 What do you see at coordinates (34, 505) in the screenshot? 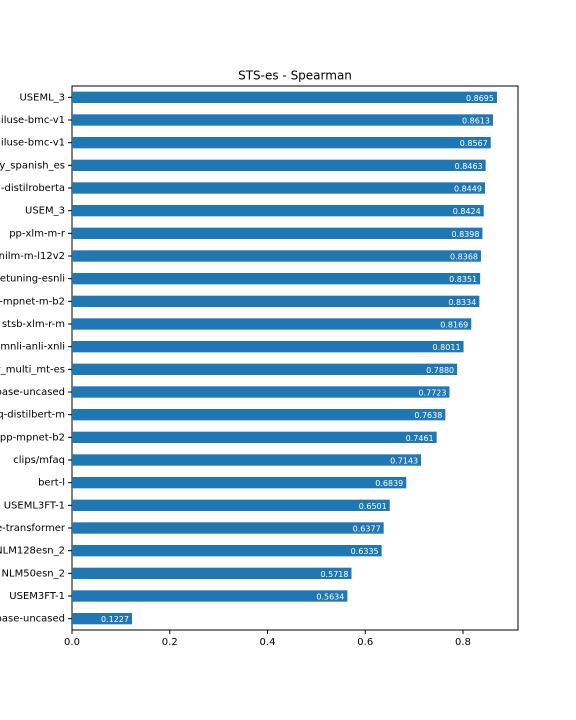
I see `y-tick-label: USEML3FT-1` at bounding box center [34, 505].